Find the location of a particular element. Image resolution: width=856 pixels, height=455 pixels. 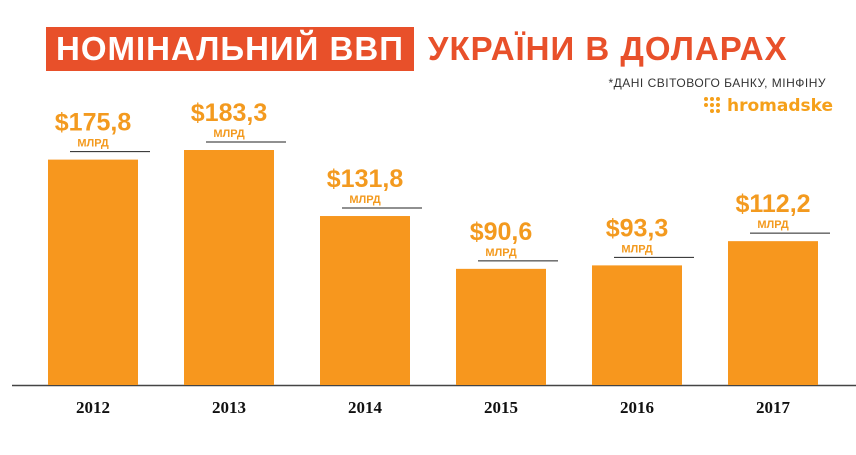

value-label-2012: $175,8 is located at coordinates (93, 123).